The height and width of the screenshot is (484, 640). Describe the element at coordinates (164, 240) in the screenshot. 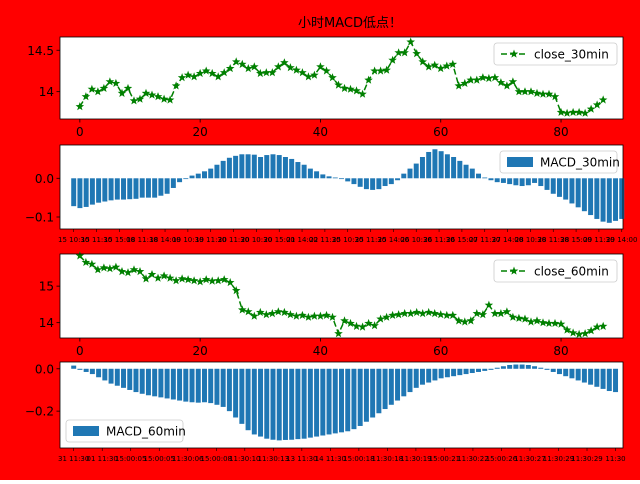

I see `x-tick-label: 18 14:00` at that location.